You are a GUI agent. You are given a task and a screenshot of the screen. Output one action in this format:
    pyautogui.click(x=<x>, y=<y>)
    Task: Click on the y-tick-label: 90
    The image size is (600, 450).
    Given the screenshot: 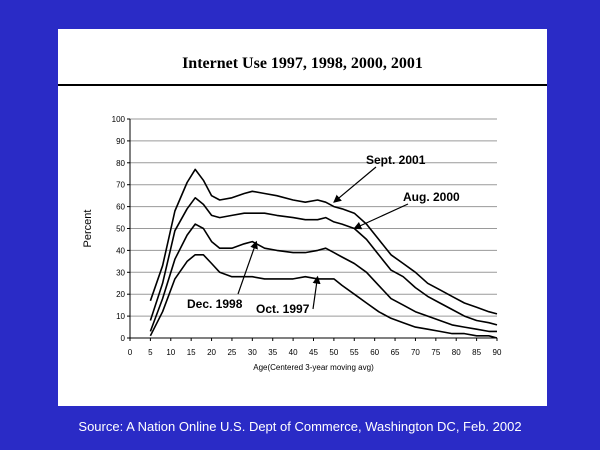 What is the action you would take?
    pyautogui.click(x=120, y=141)
    